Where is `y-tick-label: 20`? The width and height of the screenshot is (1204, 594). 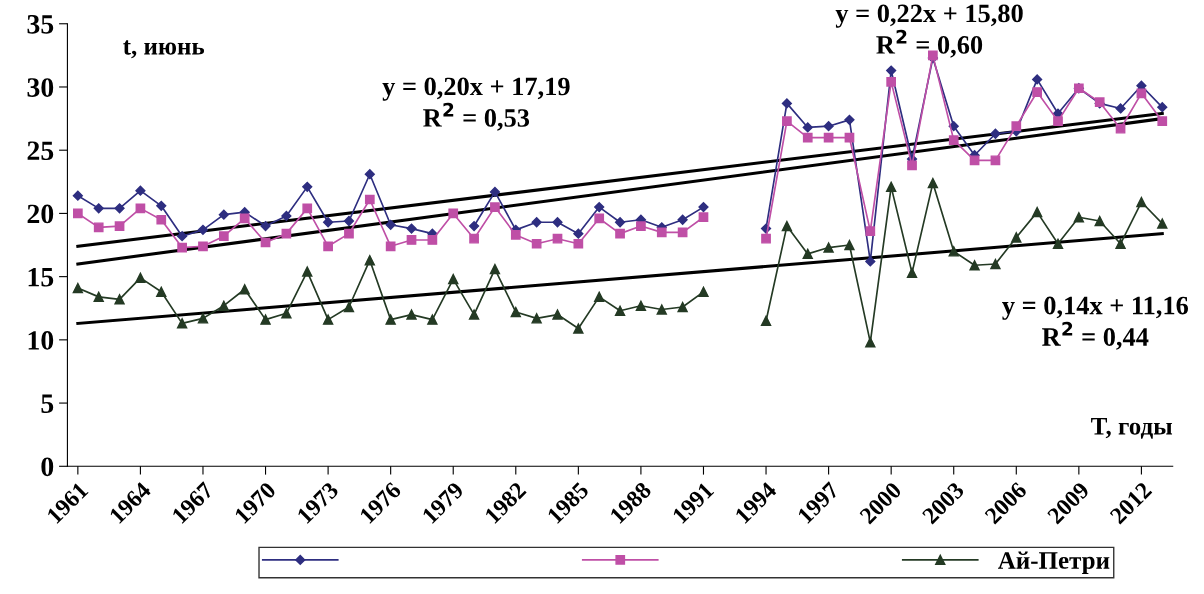
y-tick-label: 20 is located at coordinates (40, 214).